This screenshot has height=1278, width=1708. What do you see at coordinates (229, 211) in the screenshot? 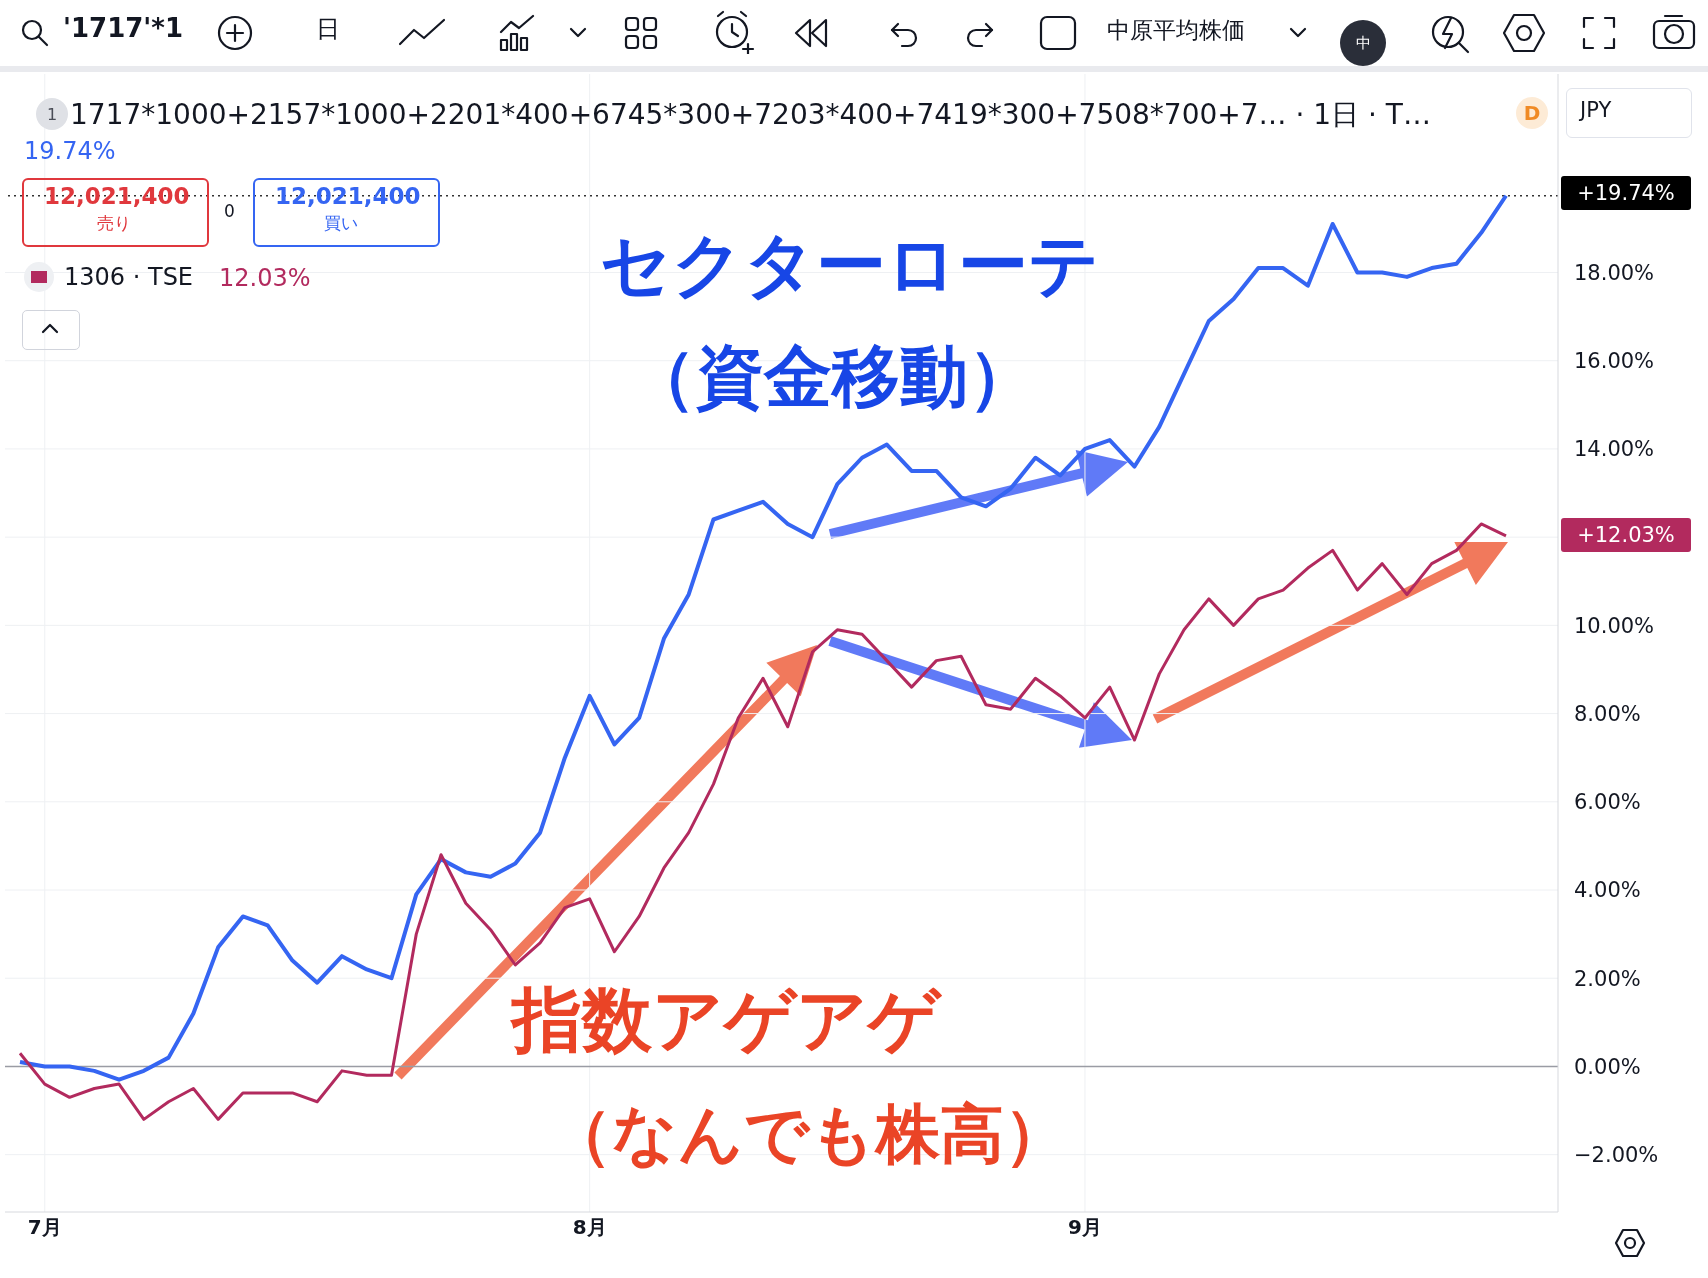
I see `annotation: 0` at bounding box center [229, 211].